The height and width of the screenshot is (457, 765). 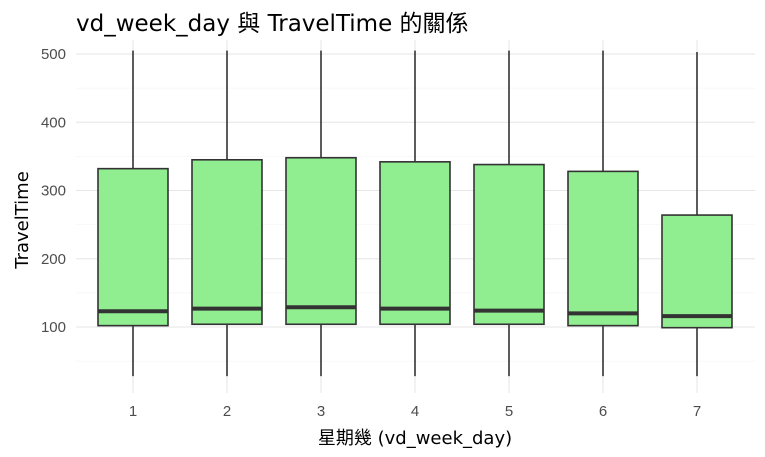 I want to click on x-tick-label: 6, so click(x=603, y=411).